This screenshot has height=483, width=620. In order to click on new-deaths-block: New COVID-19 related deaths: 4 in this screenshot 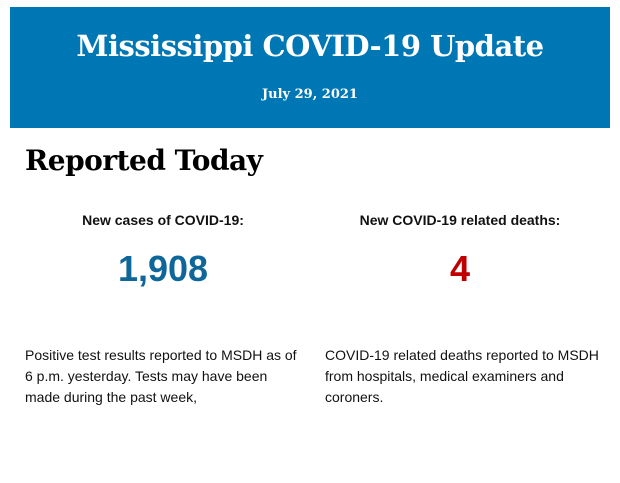, I will do `click(460, 251)`.